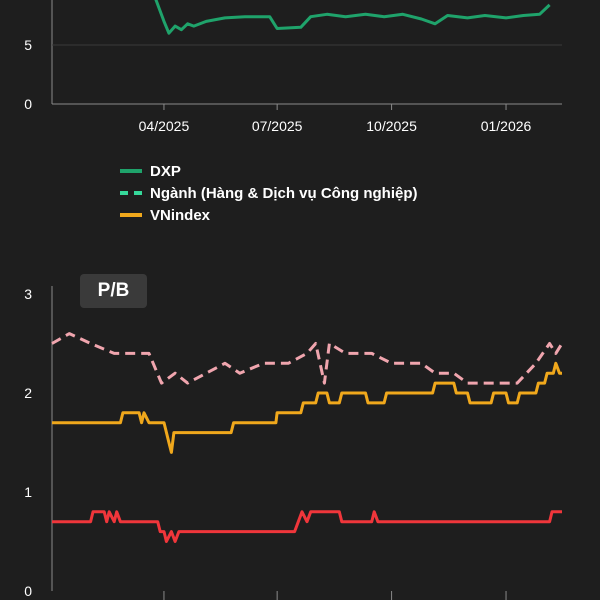  I want to click on x-tick-label: 01/2026, so click(506, 126).